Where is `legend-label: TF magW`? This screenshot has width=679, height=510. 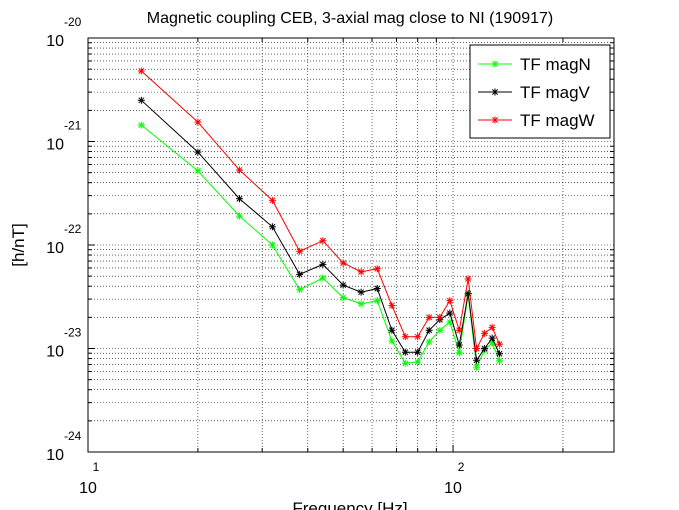 legend-label: TF magW is located at coordinates (557, 120).